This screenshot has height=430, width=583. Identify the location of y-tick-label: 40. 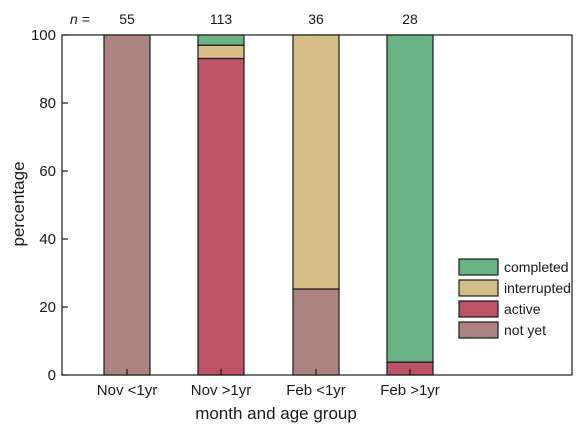
(47, 239).